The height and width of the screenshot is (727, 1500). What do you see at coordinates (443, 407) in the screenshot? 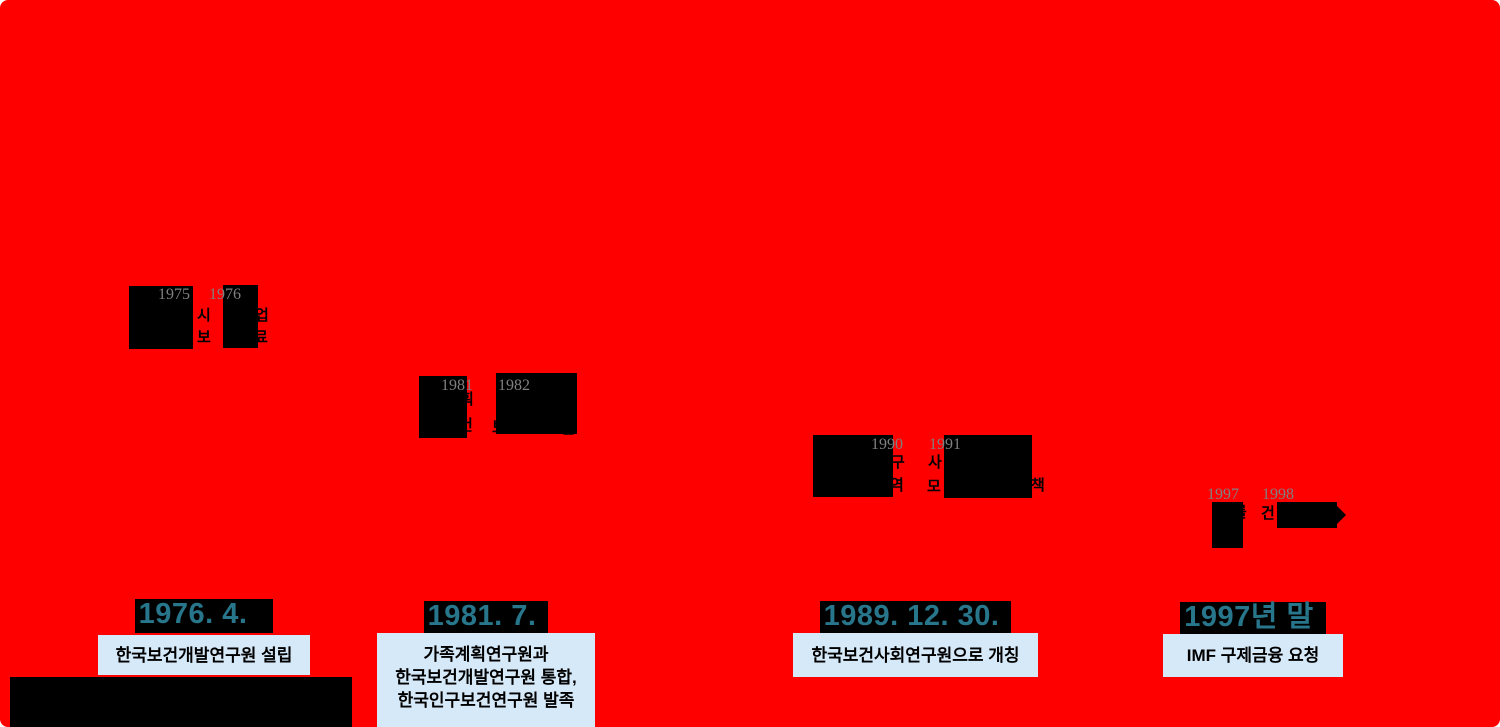
I see `photo-placeholder-1981` at bounding box center [443, 407].